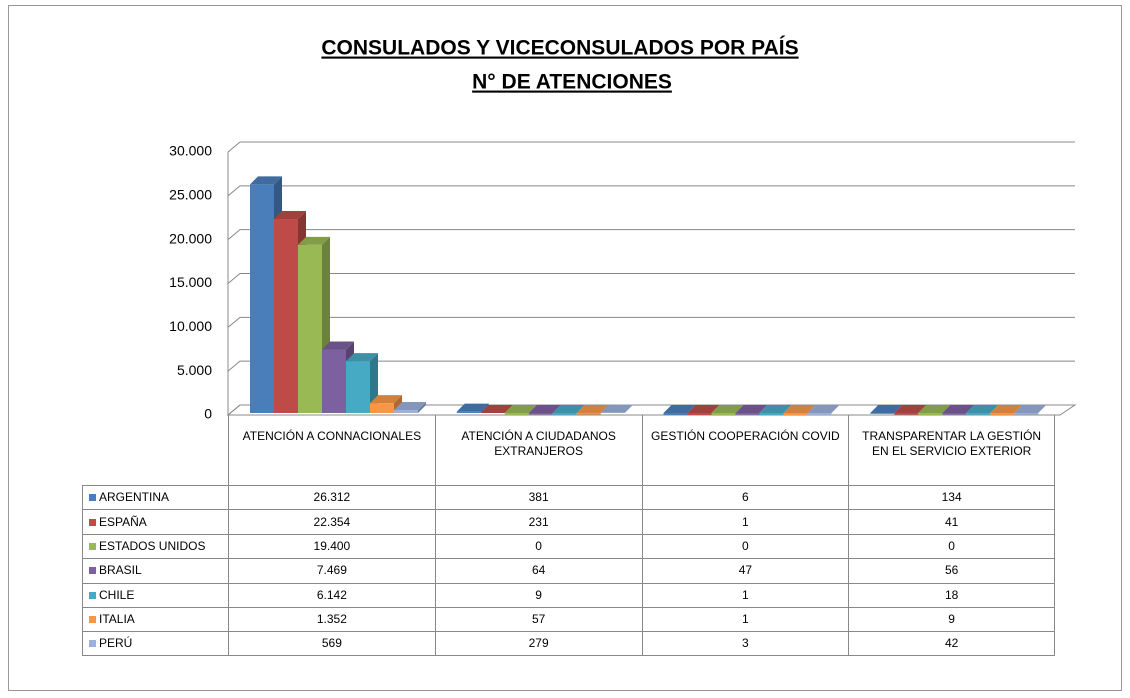 This screenshot has height=698, width=1130. Describe the element at coordinates (155, 643) in the screenshot. I see `legend-entry: PERÚ` at that location.